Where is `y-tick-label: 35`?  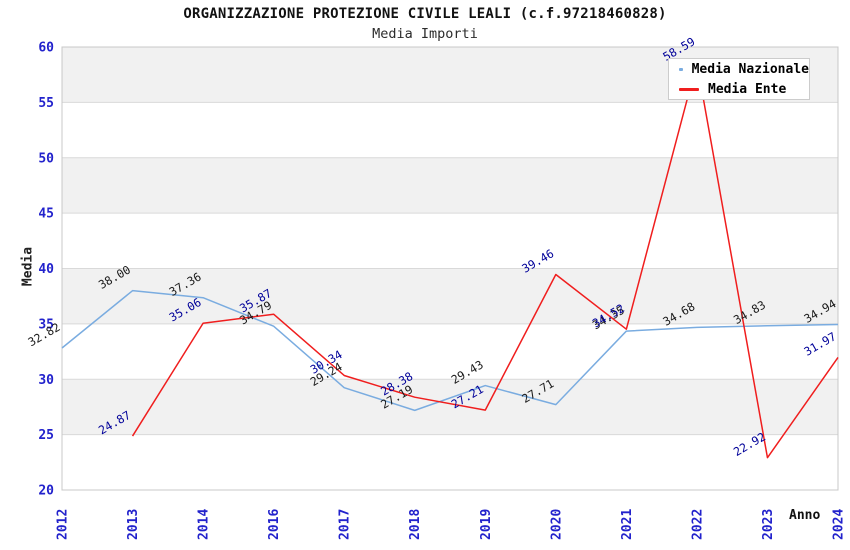
y-tick-label: 35 is located at coordinates (46, 324).